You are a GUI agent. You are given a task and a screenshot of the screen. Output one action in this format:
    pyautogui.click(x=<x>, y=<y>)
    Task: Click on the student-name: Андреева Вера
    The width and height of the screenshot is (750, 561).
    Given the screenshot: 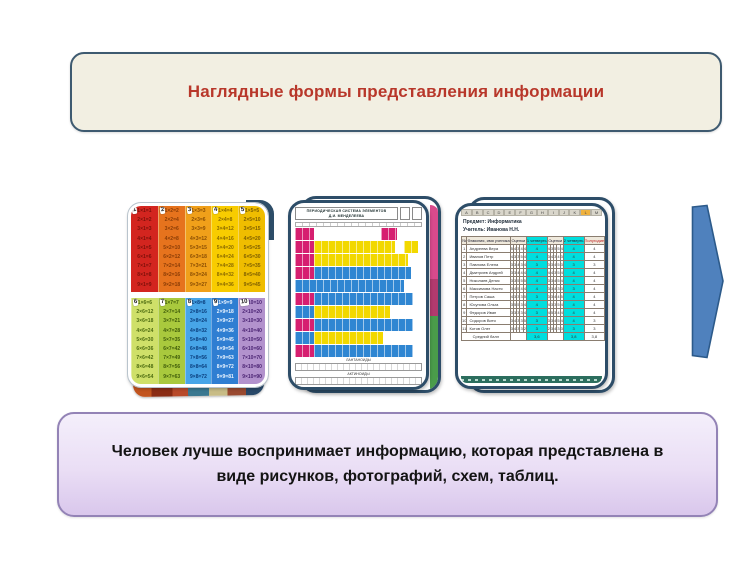 What is the action you would take?
    pyautogui.click(x=488, y=248)
    